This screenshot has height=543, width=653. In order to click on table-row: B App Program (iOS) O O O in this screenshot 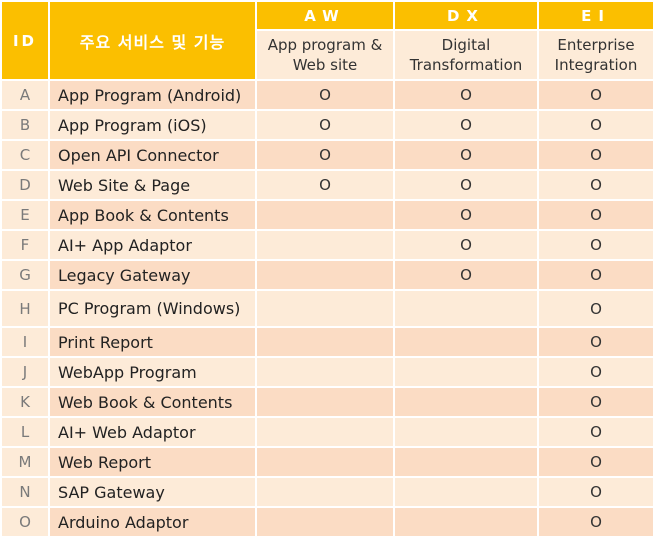, I will do `click(326, 125)`.